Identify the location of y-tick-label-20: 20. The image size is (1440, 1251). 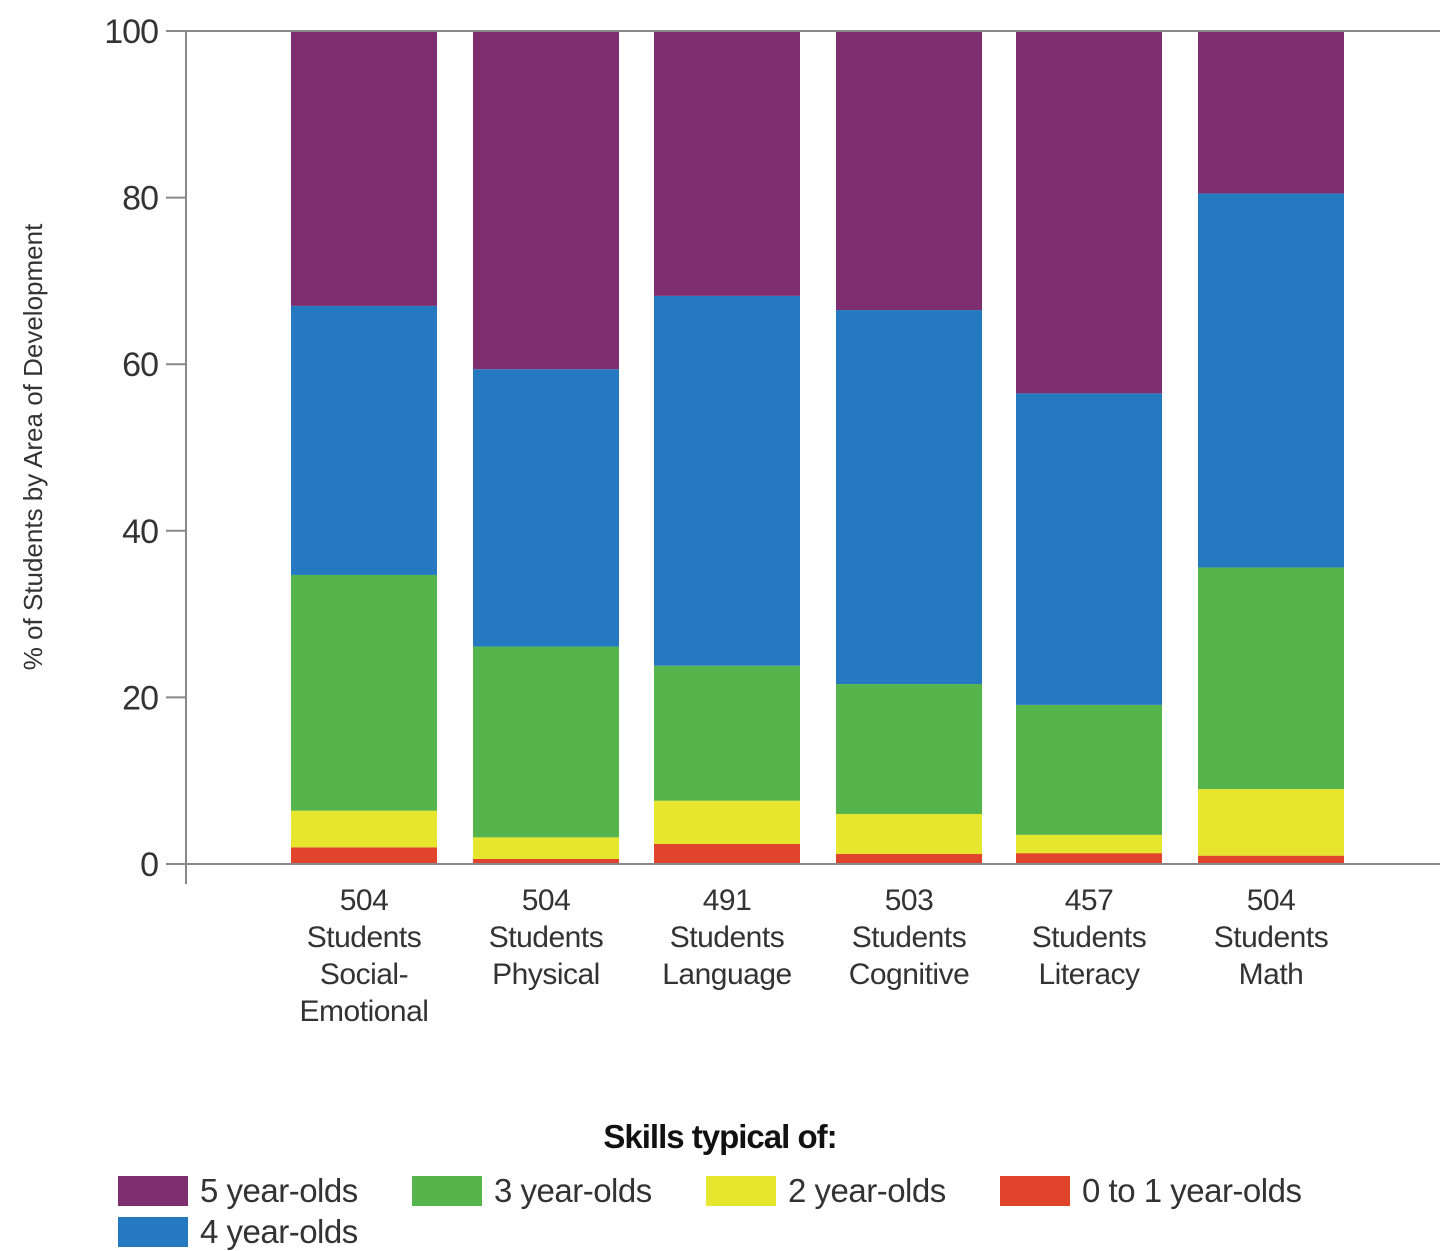
(140, 698).